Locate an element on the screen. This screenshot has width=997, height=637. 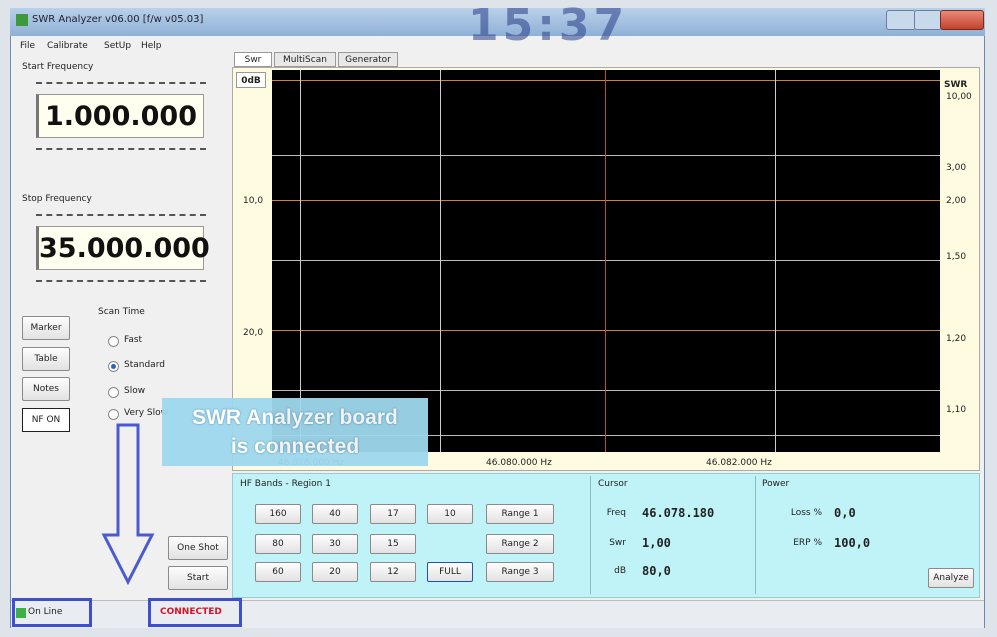
scan-time-label: Scan Time is located at coordinates (121, 312).